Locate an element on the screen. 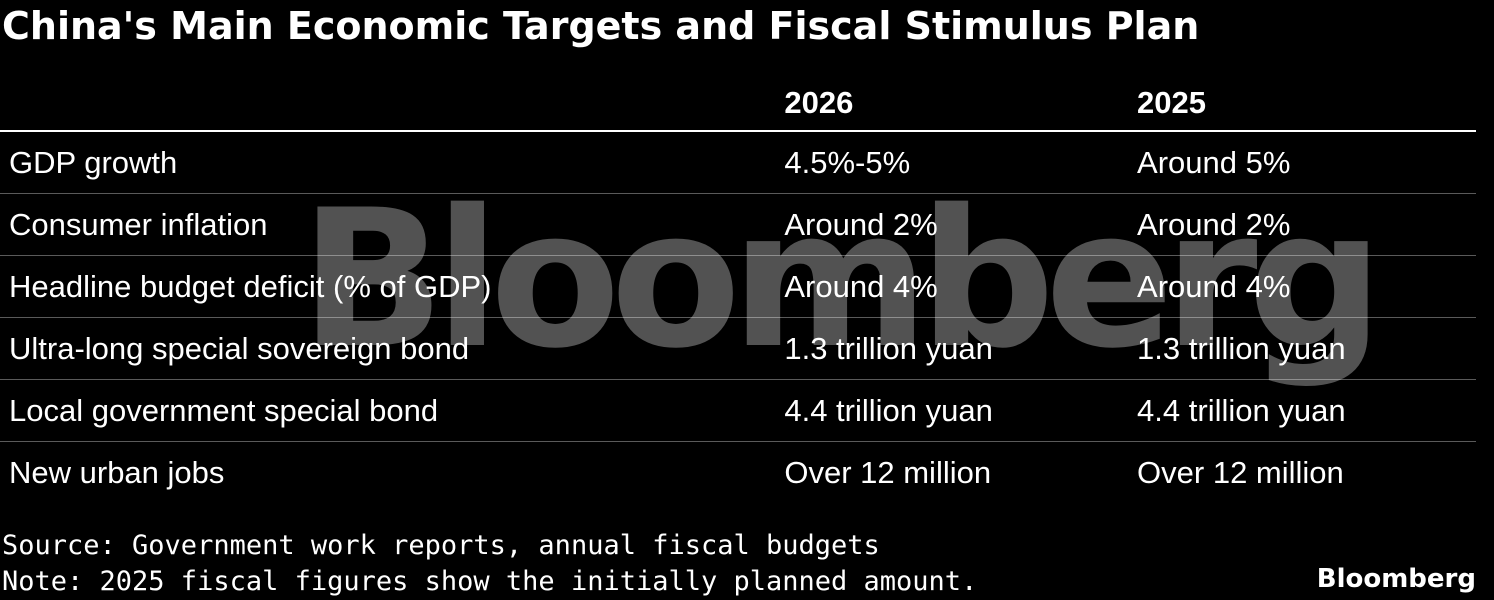 This screenshot has height=600, width=1494. row-label: Local government special bond is located at coordinates (392, 410).